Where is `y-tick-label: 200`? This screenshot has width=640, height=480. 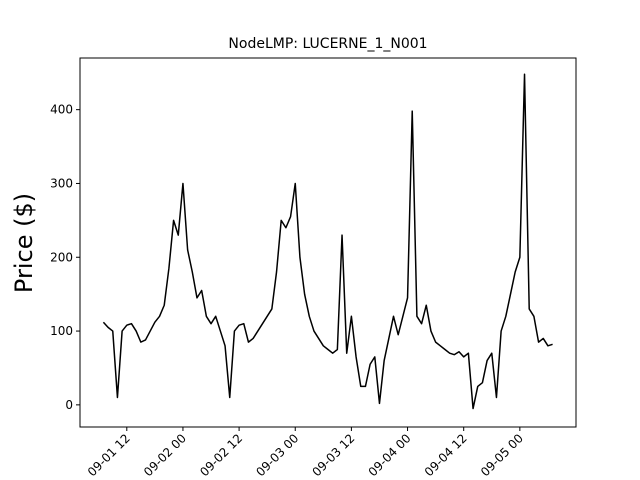 y-tick-label: 200 is located at coordinates (61, 257).